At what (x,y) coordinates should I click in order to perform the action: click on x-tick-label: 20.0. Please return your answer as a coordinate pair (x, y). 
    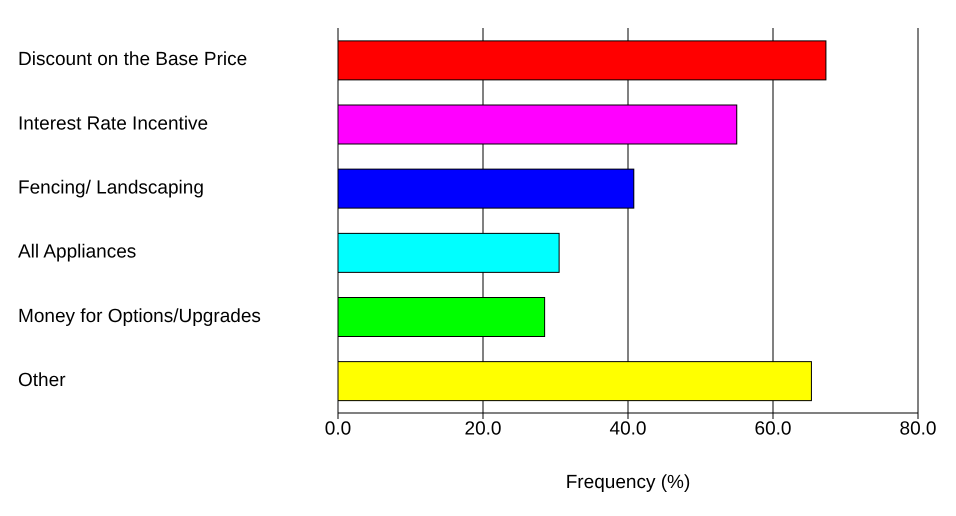
    Looking at the image, I should click on (483, 429).